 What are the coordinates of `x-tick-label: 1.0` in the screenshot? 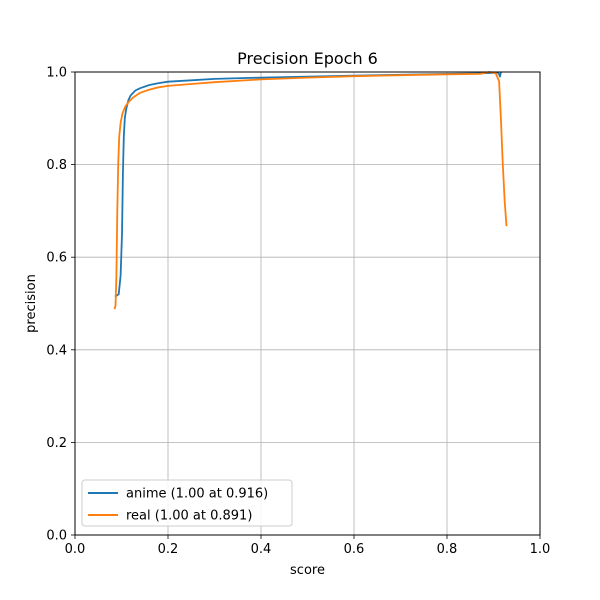 It's located at (540, 549).